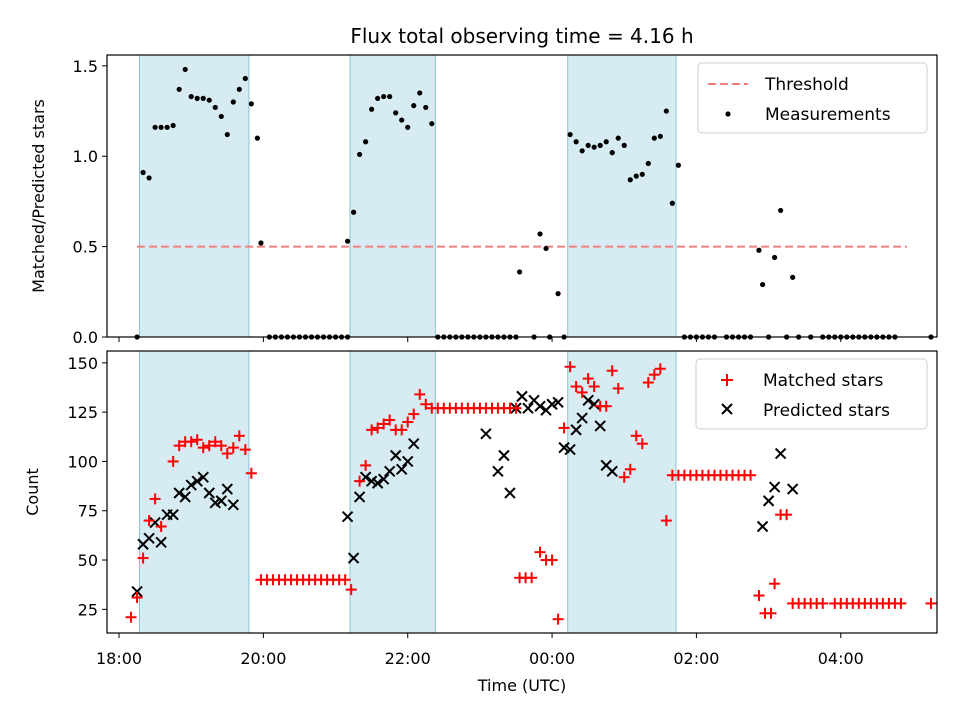 The image size is (960, 720). Describe the element at coordinates (85, 156) in the screenshot. I see `top-y-tick-label: 1.0` at that location.